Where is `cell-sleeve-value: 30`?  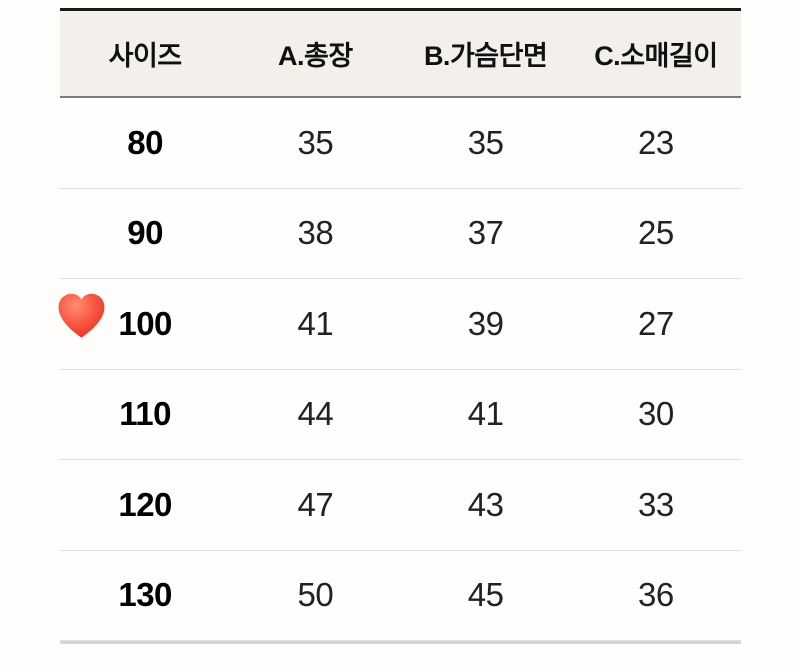
cell-sleeve-value: 30 is located at coordinates (656, 414).